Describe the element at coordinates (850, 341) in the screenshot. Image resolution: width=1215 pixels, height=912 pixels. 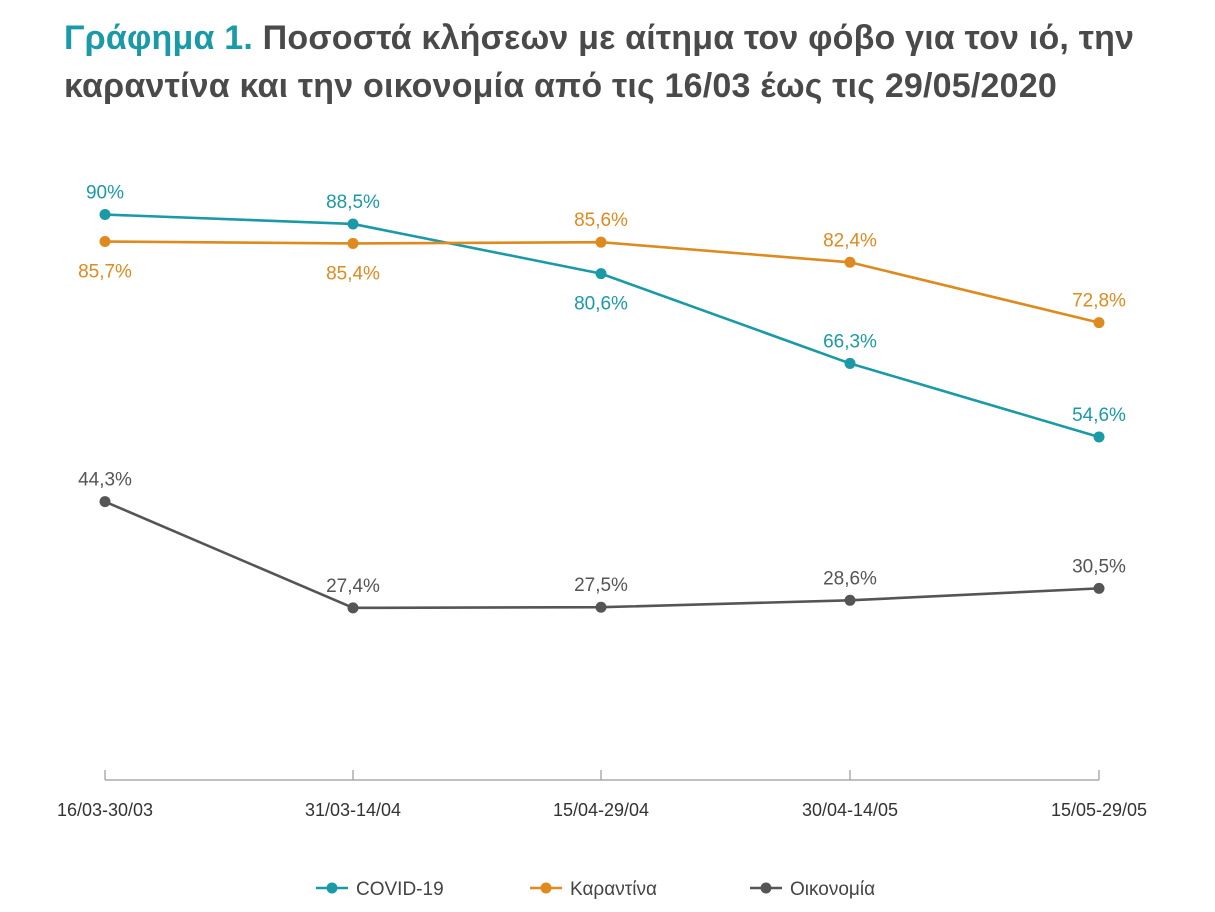
I see `data-label: 66,3%` at that location.